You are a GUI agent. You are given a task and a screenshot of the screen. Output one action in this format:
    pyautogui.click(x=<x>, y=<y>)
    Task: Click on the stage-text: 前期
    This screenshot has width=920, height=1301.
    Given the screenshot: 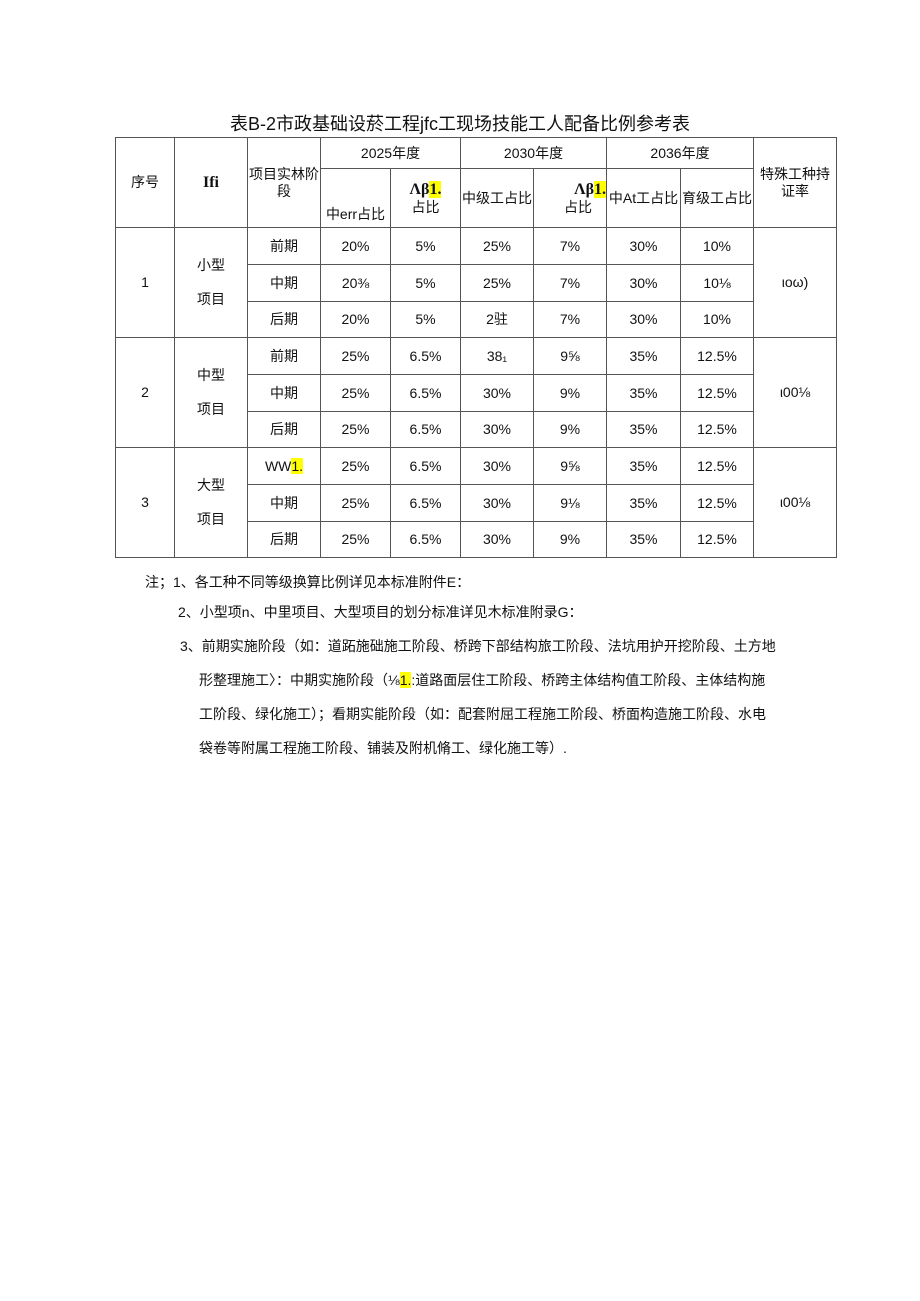 What is the action you would take?
    pyautogui.click(x=284, y=245)
    